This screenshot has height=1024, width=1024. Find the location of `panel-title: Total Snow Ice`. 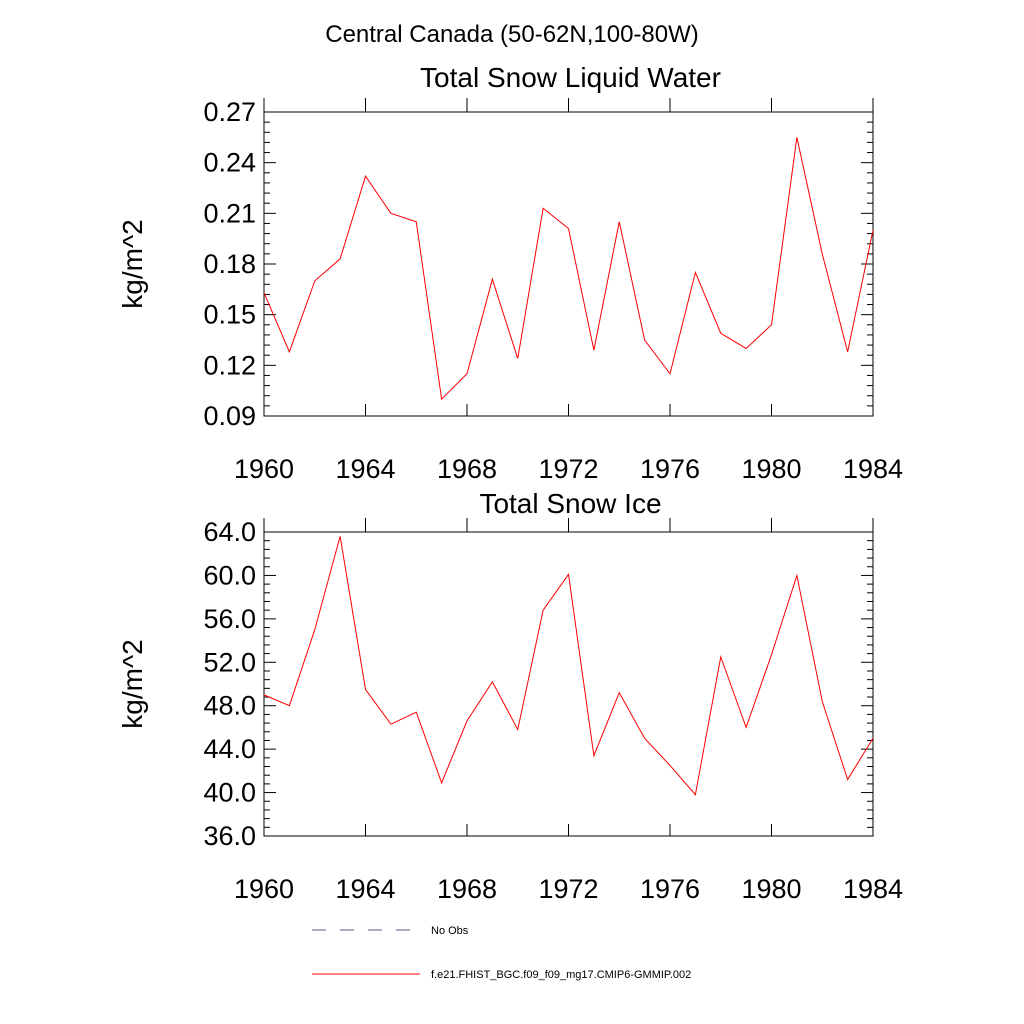

panel-title: Total Snow Ice is located at coordinates (570, 503).